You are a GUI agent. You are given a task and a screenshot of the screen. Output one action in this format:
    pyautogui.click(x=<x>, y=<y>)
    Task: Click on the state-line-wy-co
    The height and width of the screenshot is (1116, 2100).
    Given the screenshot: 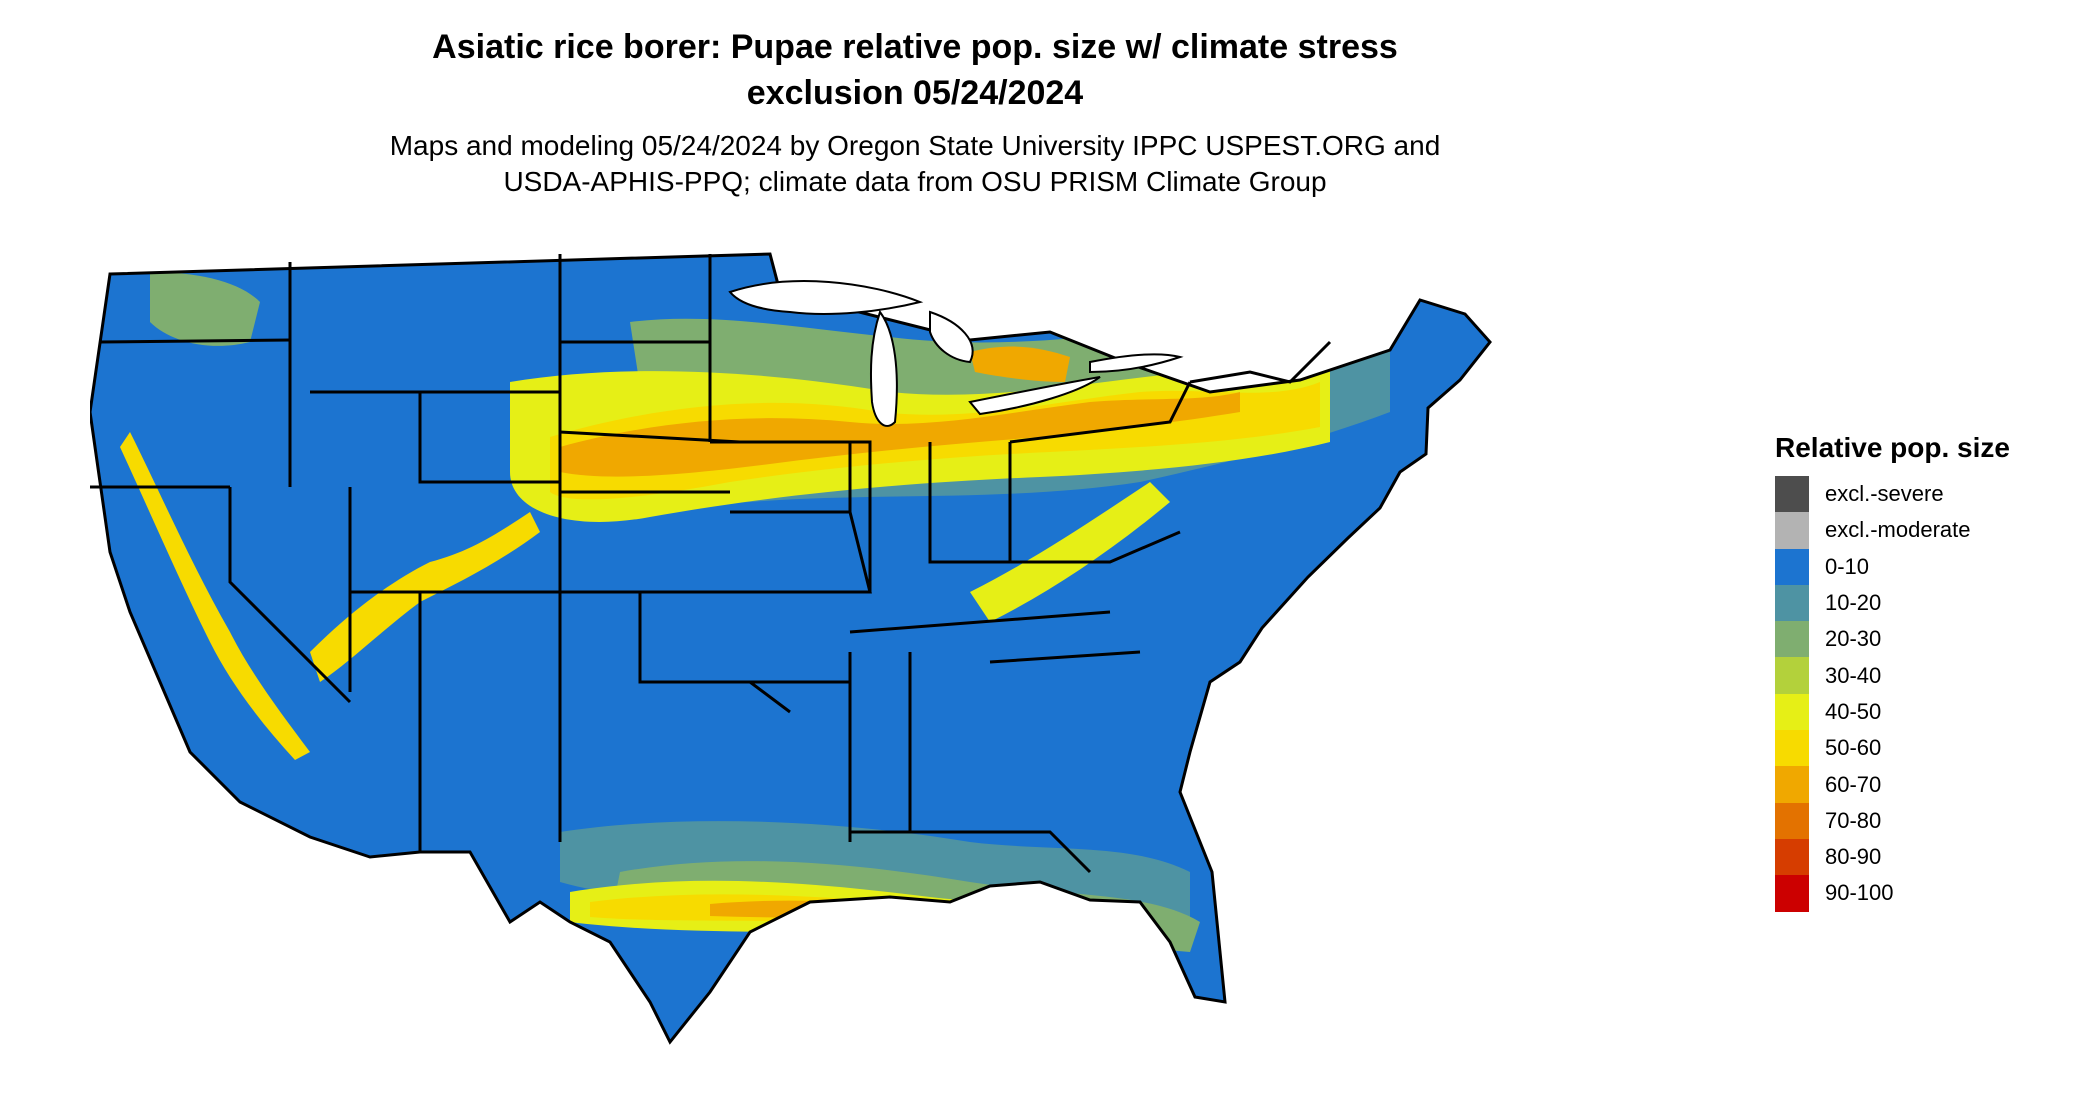 What is the action you would take?
    pyautogui.click(x=489, y=438)
    